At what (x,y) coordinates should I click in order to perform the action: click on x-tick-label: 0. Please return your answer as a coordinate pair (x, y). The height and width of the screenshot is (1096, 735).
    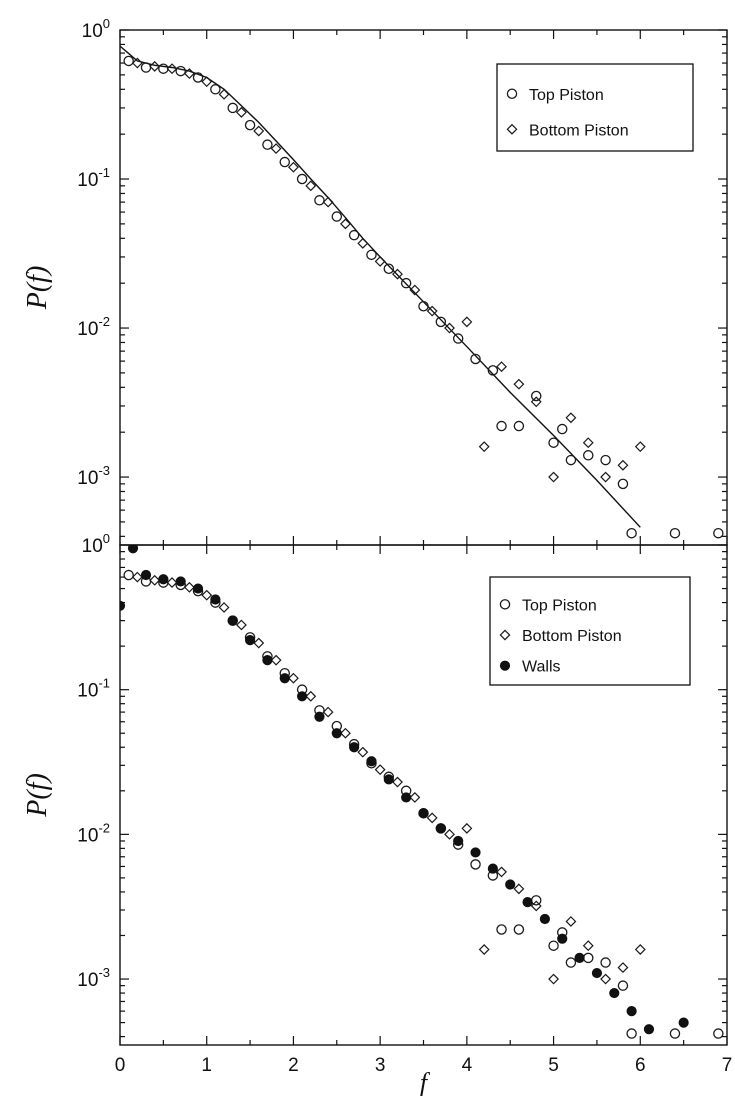
    Looking at the image, I should click on (120, 1065).